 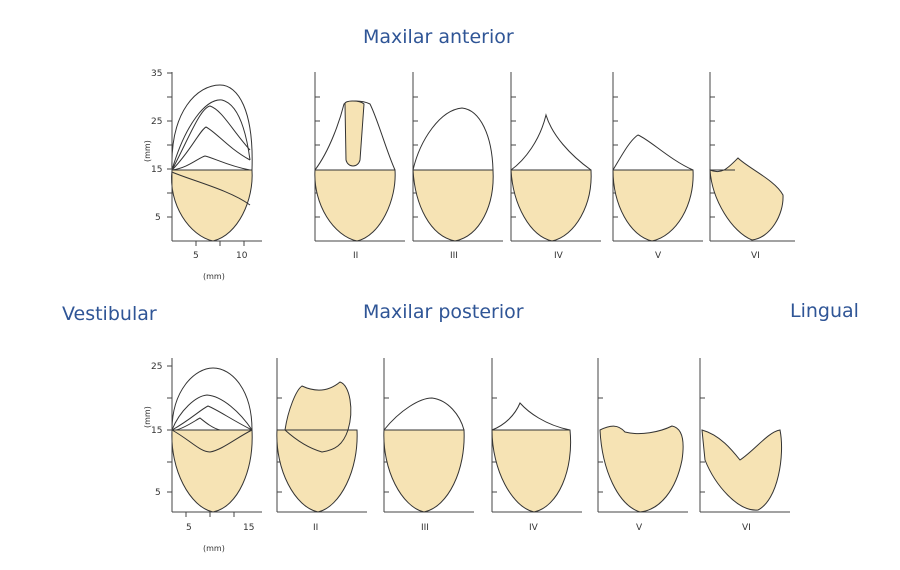 I want to click on ridge-contour-outer, so click(x=212, y=127).